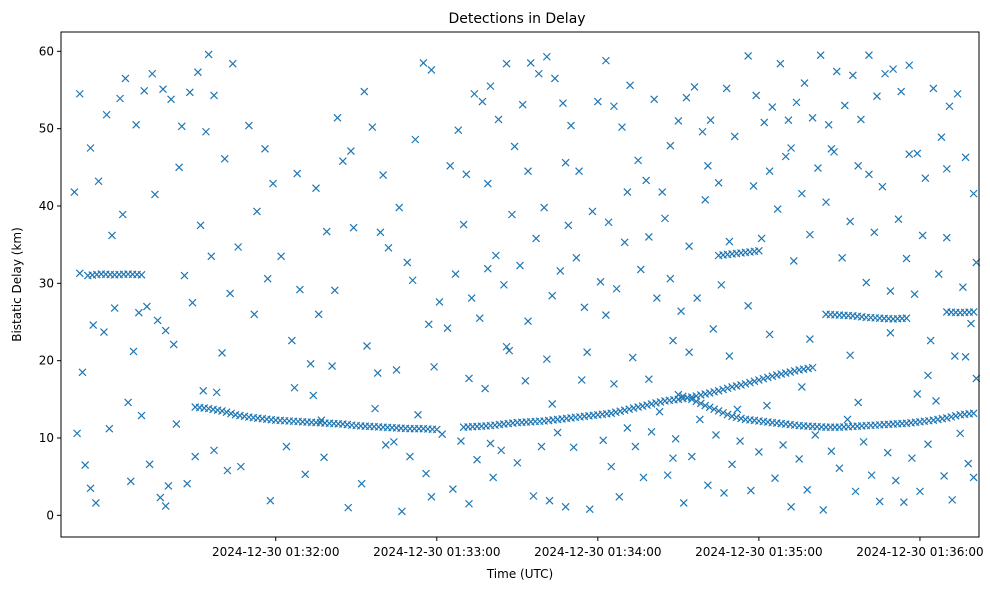 The height and width of the screenshot is (590, 990). I want to click on y-tick-label: 20, so click(46, 361).